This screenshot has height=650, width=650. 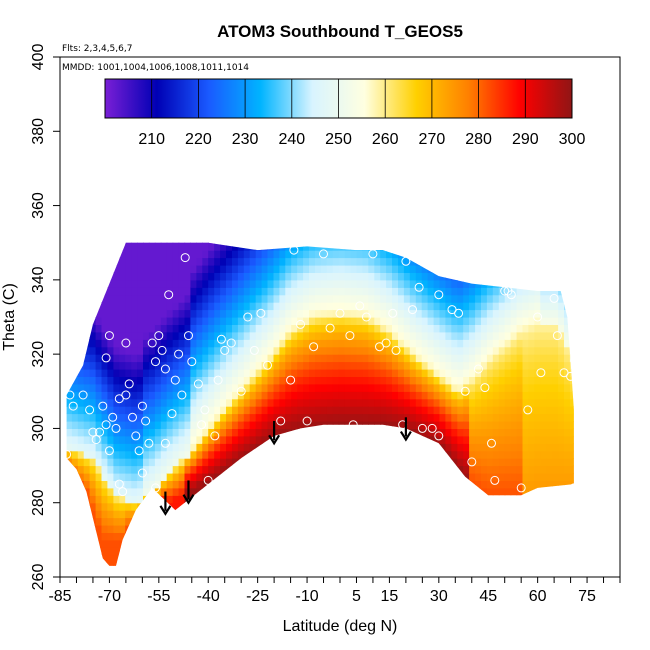 I want to click on colorbar-tick-label: 270, so click(x=432, y=139).